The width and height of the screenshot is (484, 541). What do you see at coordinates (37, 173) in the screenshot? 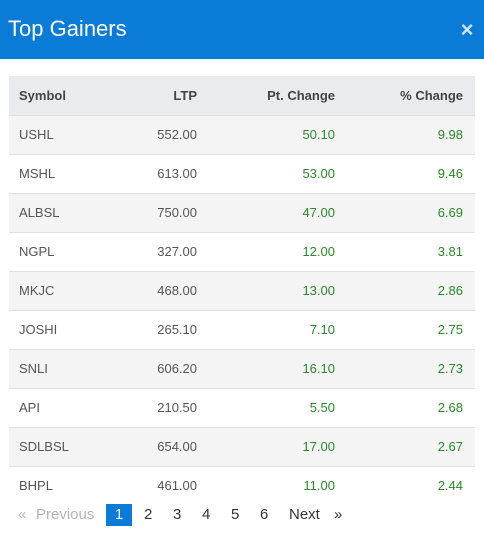
I see `symbol-cell: MSHL` at bounding box center [37, 173].